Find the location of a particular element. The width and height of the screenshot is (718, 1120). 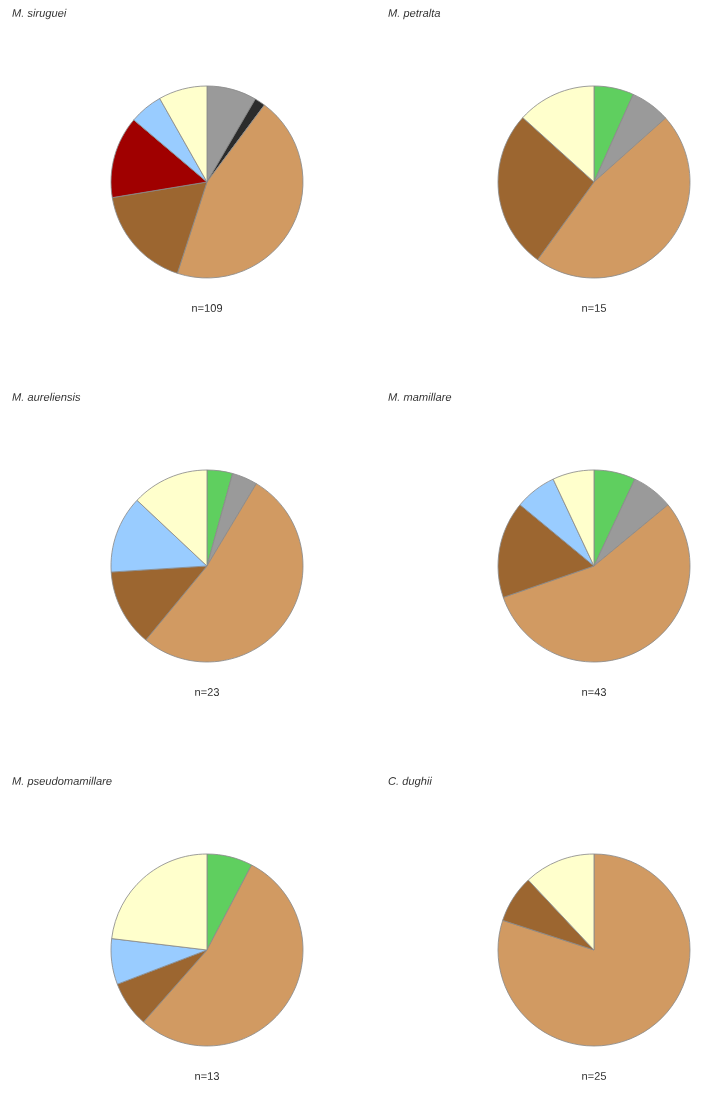

chart-title: C. dughii is located at coordinates (410, 782).